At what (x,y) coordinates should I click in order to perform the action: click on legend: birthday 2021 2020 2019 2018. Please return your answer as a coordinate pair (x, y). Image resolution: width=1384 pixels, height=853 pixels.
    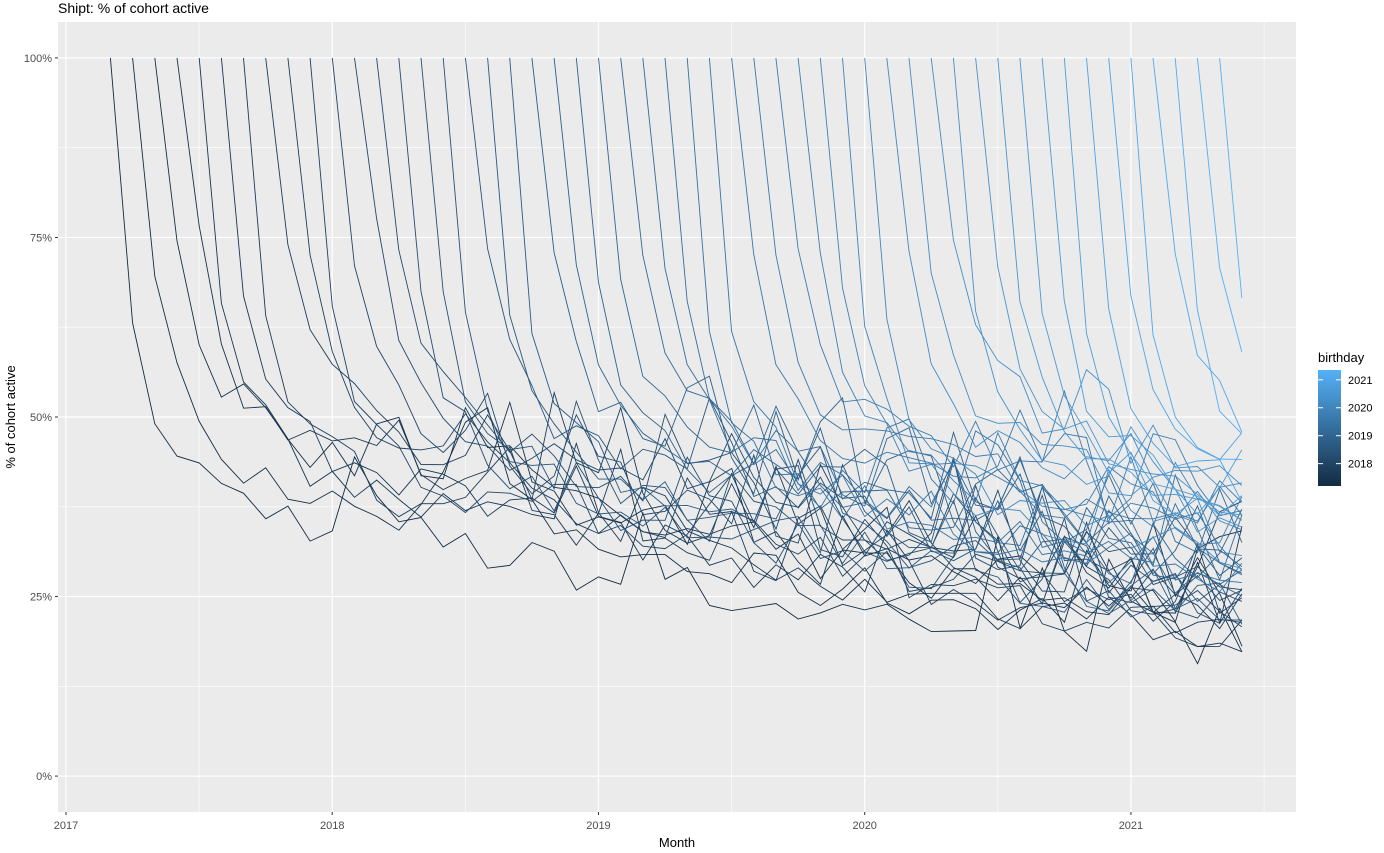
    Looking at the image, I should click on (1345, 418).